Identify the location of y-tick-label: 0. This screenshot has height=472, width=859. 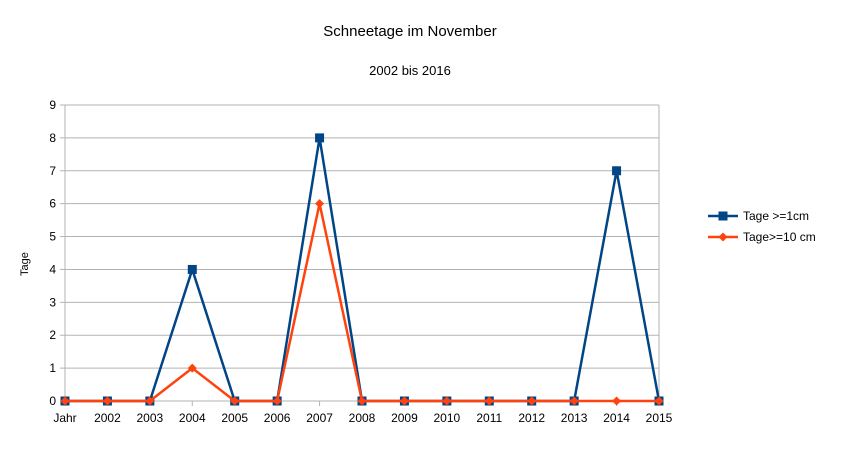
(52, 401).